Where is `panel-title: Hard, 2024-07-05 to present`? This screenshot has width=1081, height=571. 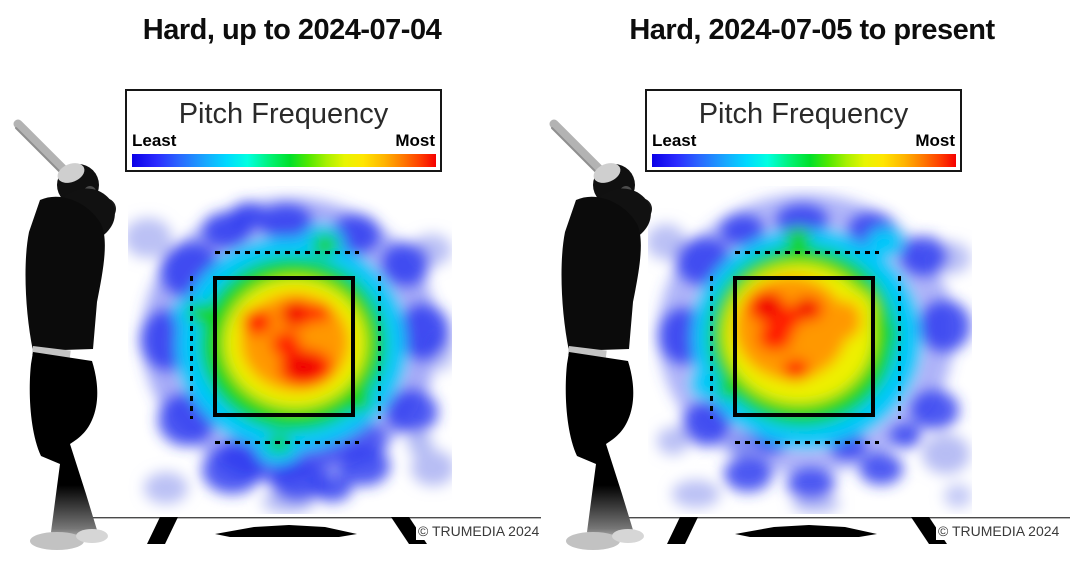
panel-title: Hard, 2024-07-05 to present is located at coordinates (812, 30).